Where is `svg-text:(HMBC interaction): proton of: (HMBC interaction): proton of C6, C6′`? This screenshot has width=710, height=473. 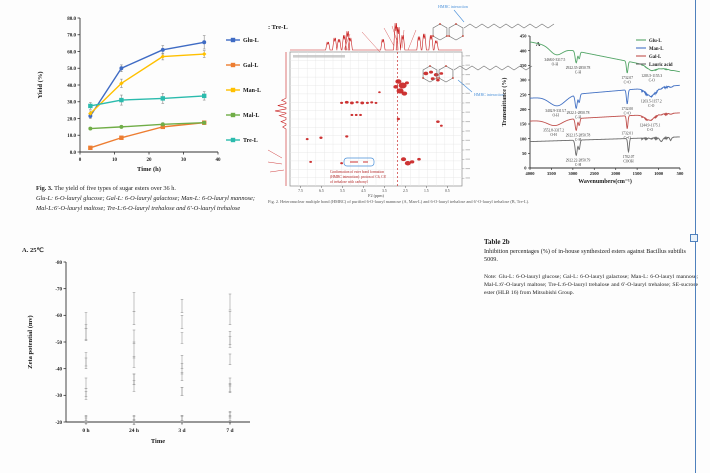 svg-text:(HMBC interaction): proton of: (HMBC interaction): proton of C6, C6′ is located at coordinates (358, 177).